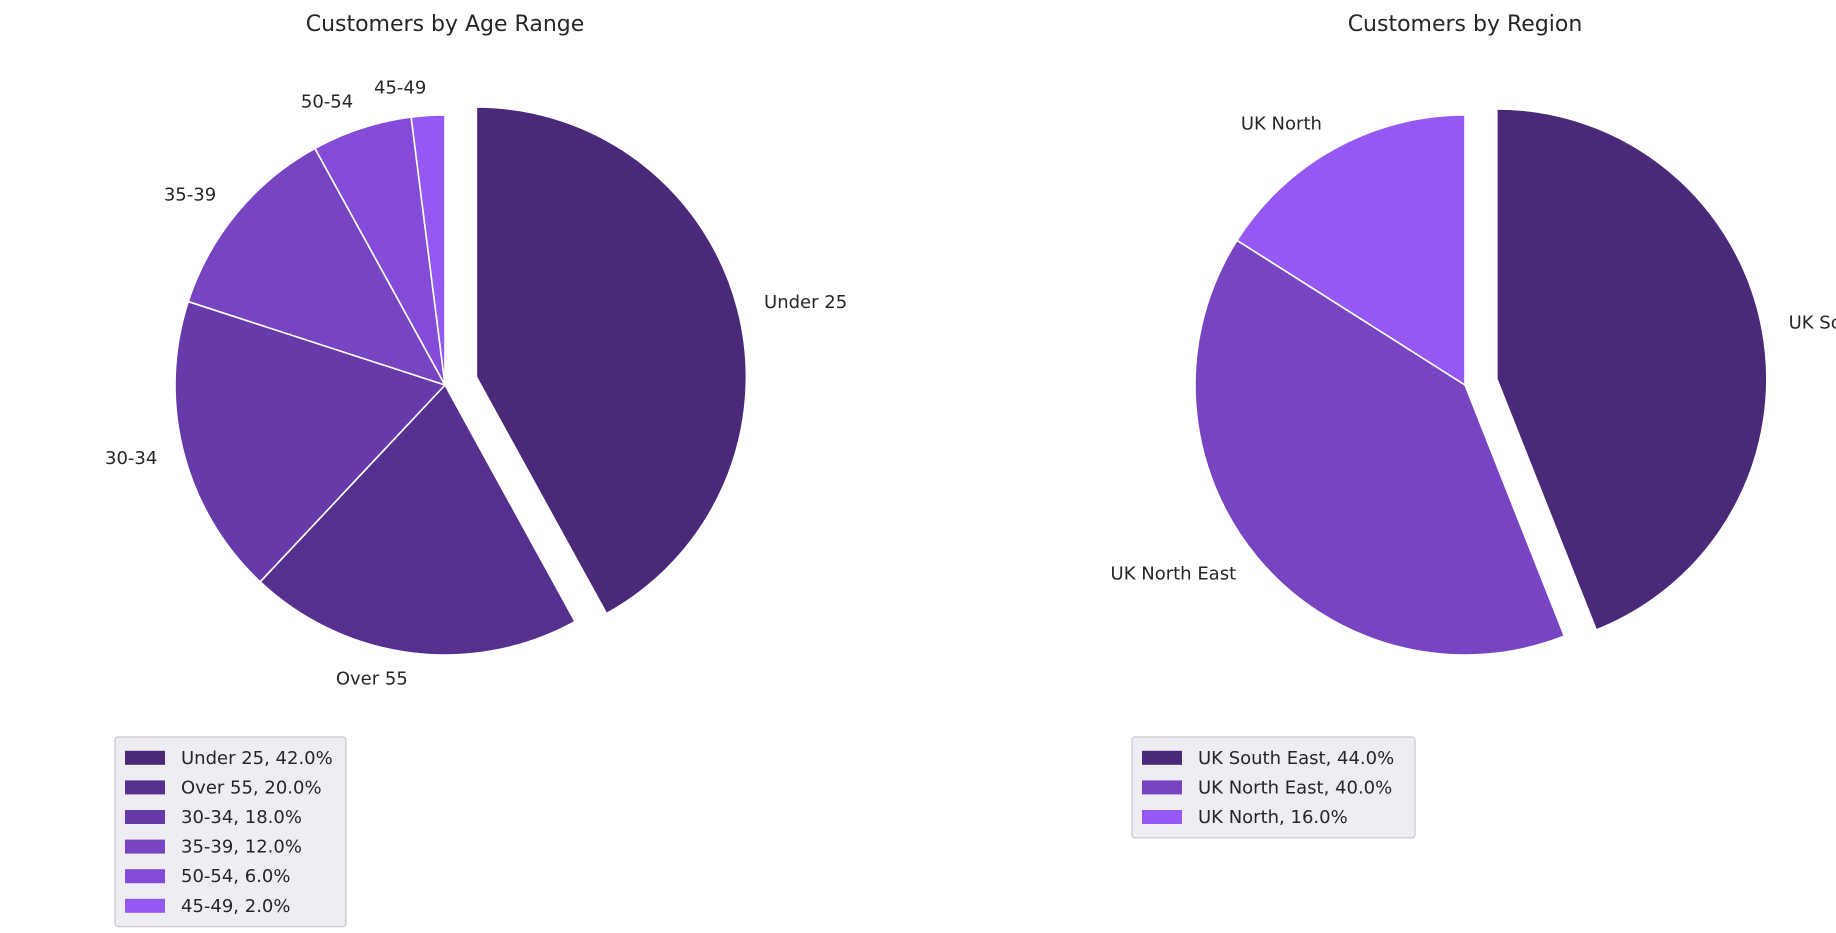 The height and width of the screenshot is (933, 1836). What do you see at coordinates (1296, 758) in the screenshot?
I see `region-legend-entry-uk-south-east: UK South East, 44.0%` at bounding box center [1296, 758].